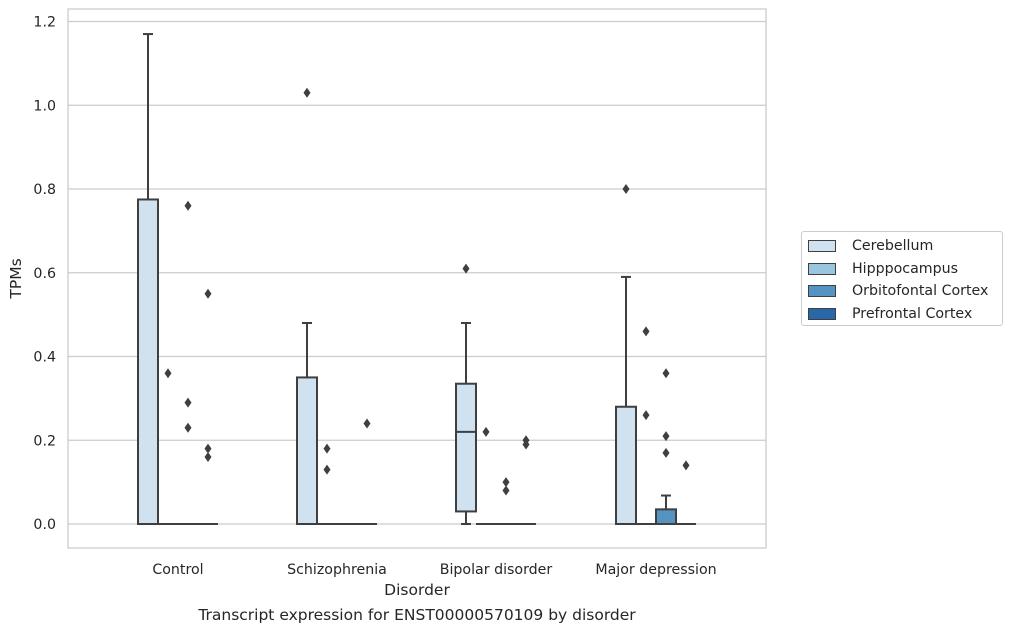 This screenshot has width=1014, height=634. I want to click on legend-label: Prefrontal Cortex, so click(912, 314).